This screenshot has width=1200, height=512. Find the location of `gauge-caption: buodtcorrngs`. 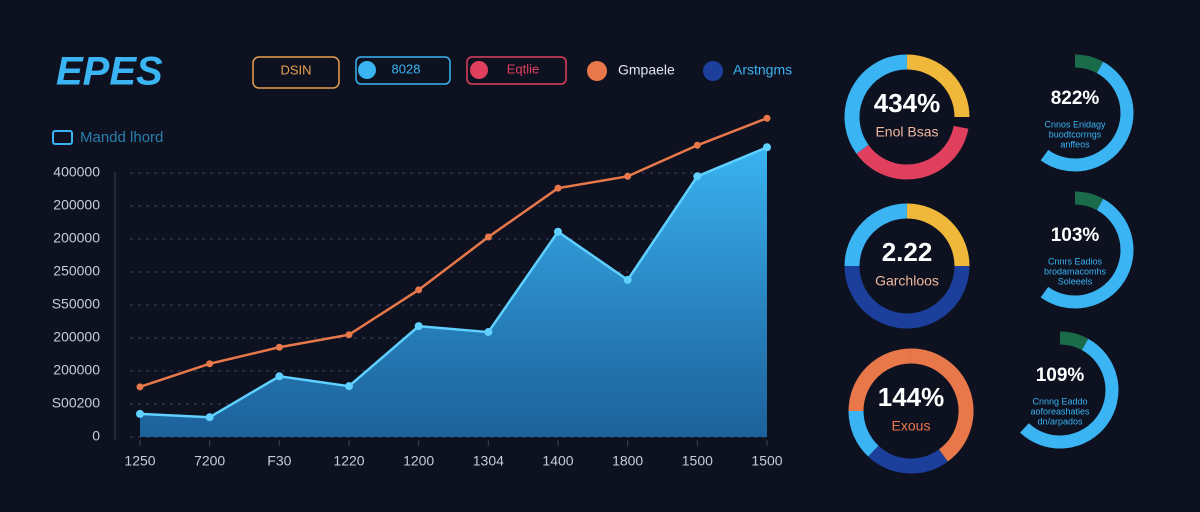

gauge-caption: buodtcorrngs is located at coordinates (1075, 134).